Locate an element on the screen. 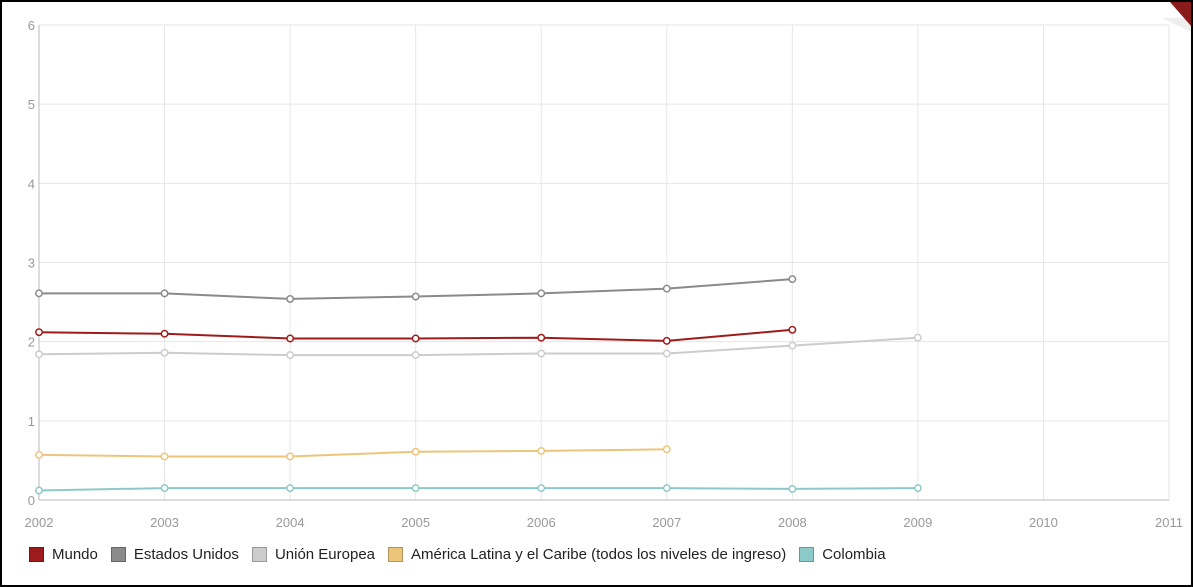  legend-label: Estados Unidos is located at coordinates (186, 554).